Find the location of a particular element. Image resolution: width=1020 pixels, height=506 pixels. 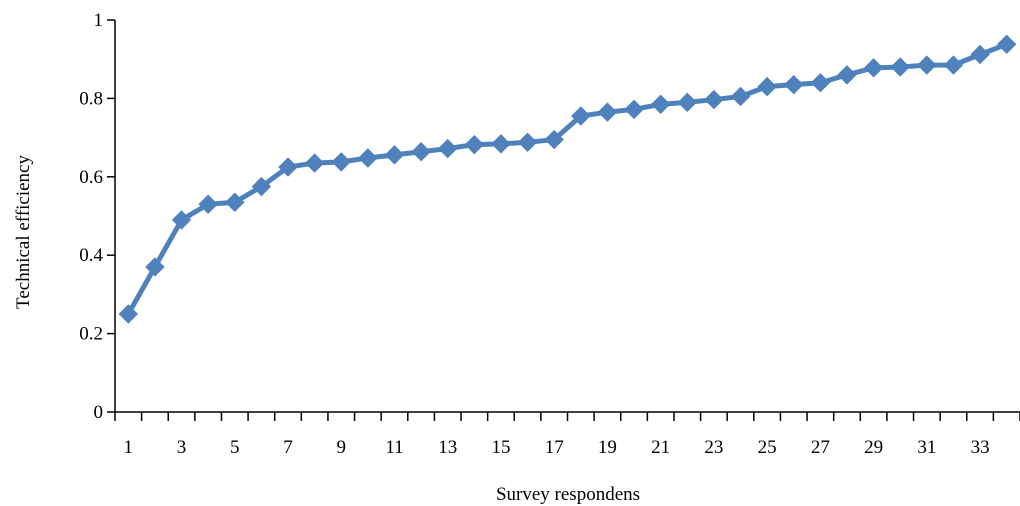

y-axis-title: Technical efficiency is located at coordinates (23, 232).